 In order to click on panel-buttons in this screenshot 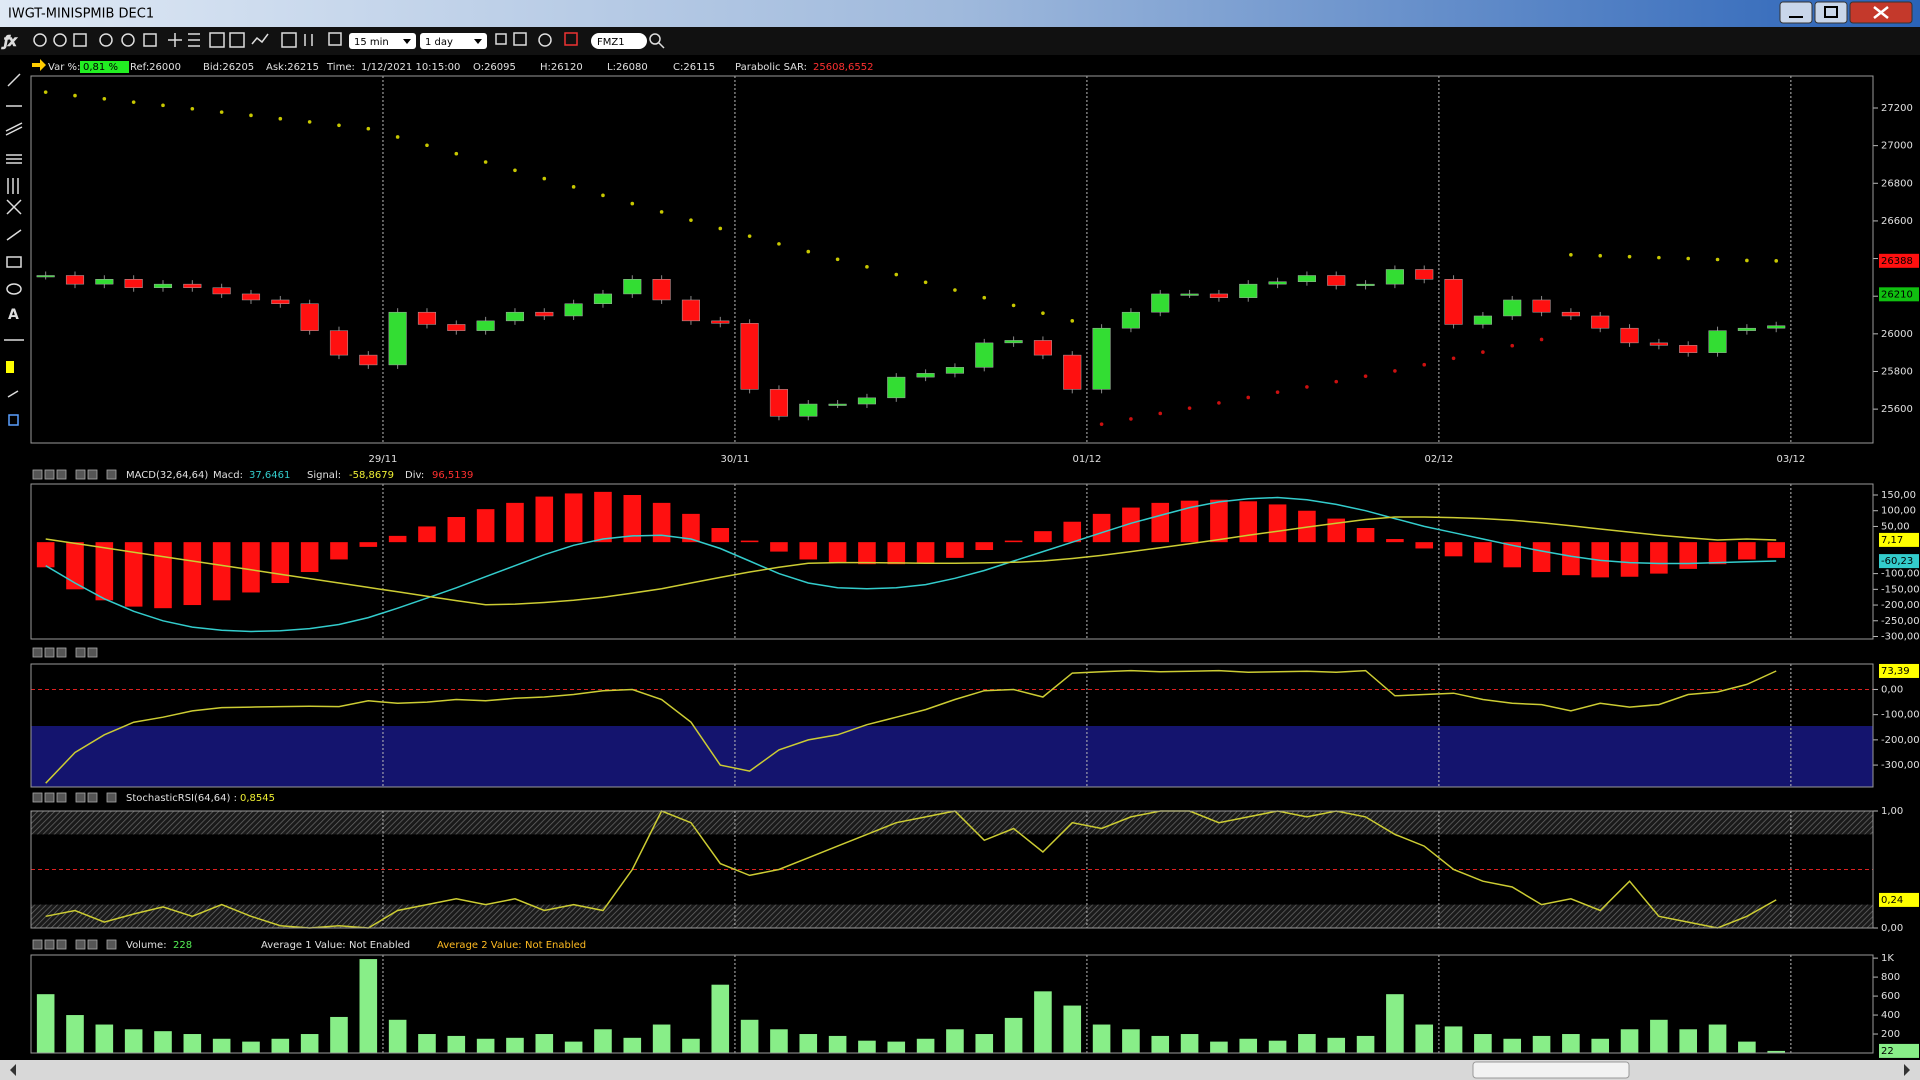, I will do `click(74, 709)`.